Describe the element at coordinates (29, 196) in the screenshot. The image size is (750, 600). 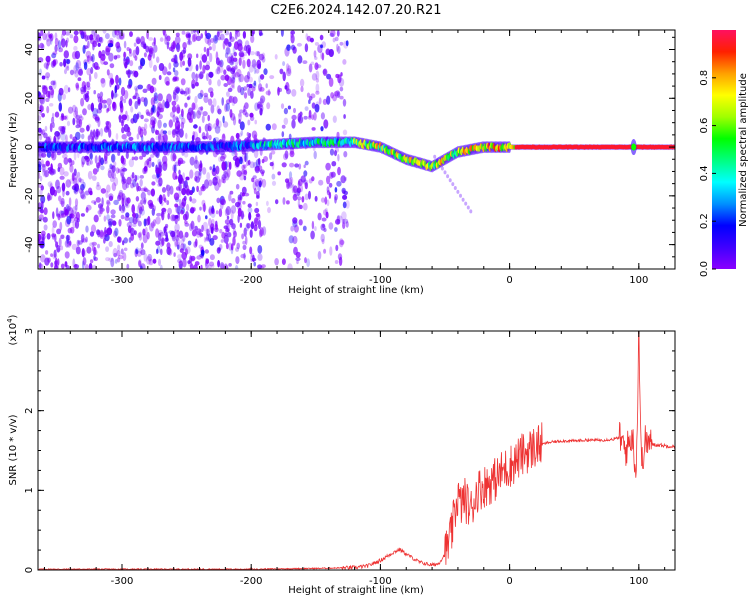
I see `spectrogram-y-tick-label: -20` at that location.